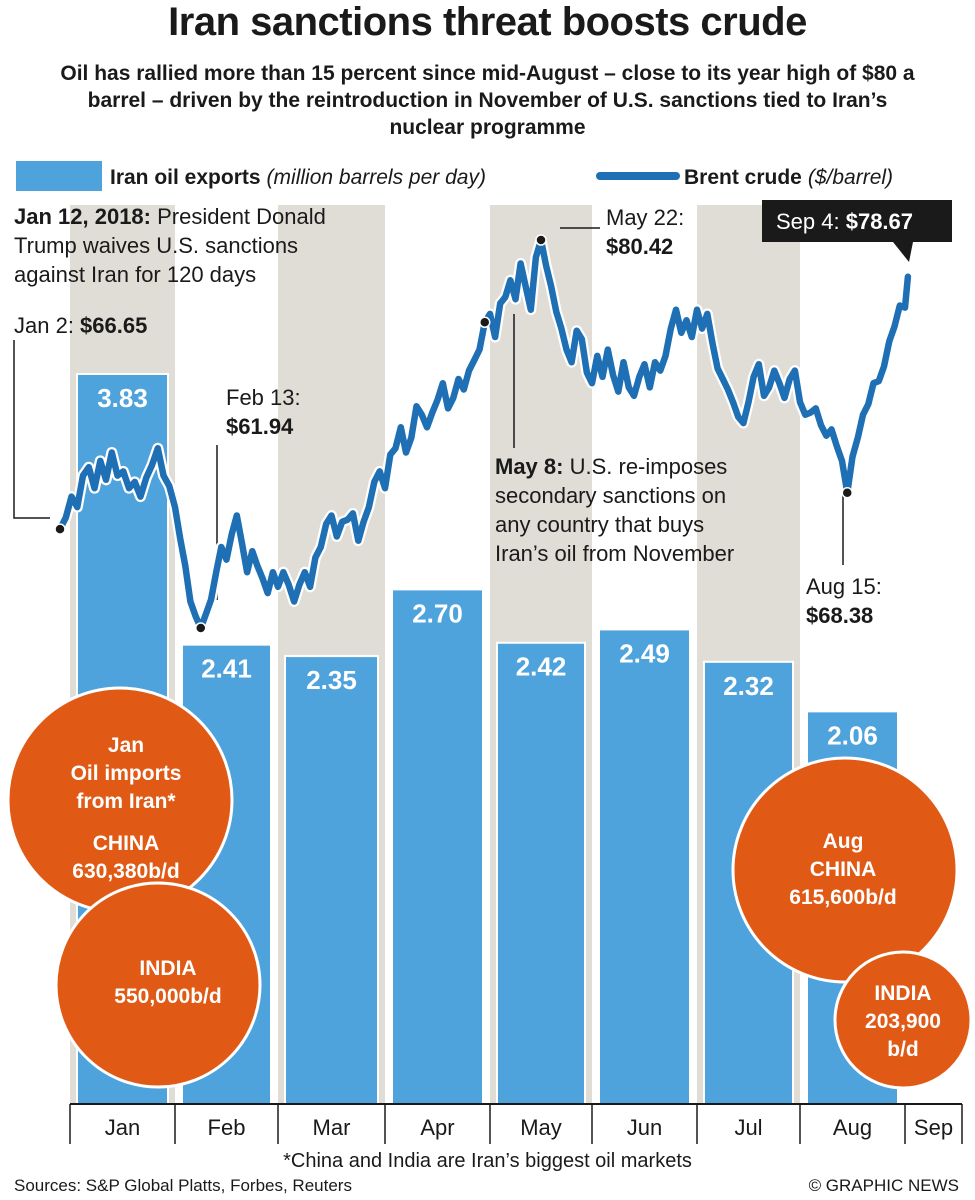  What do you see at coordinates (644, 1127) in the screenshot?
I see `x-tick-label-jun: Jun` at bounding box center [644, 1127].